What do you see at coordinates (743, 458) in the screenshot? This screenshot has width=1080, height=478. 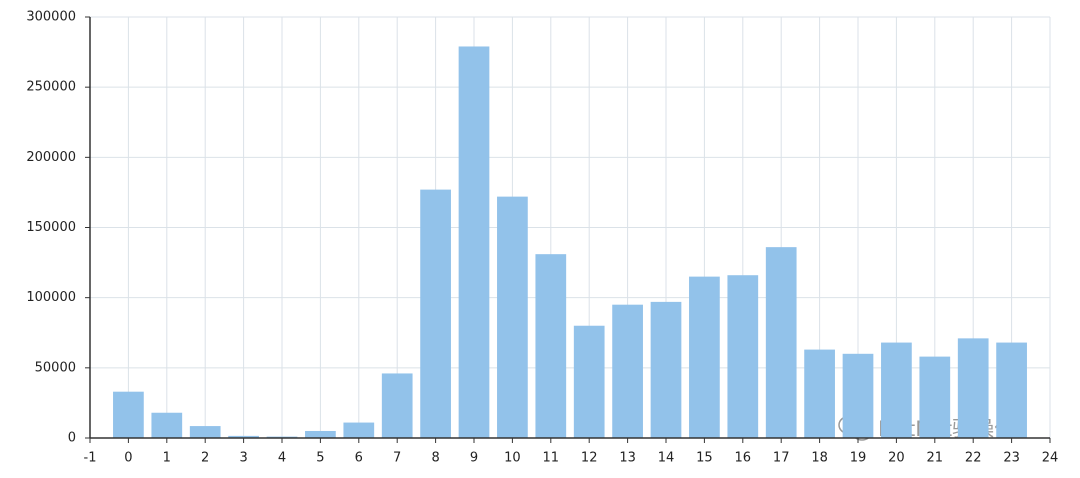 I see `x-tick-label: 16` at bounding box center [743, 458].